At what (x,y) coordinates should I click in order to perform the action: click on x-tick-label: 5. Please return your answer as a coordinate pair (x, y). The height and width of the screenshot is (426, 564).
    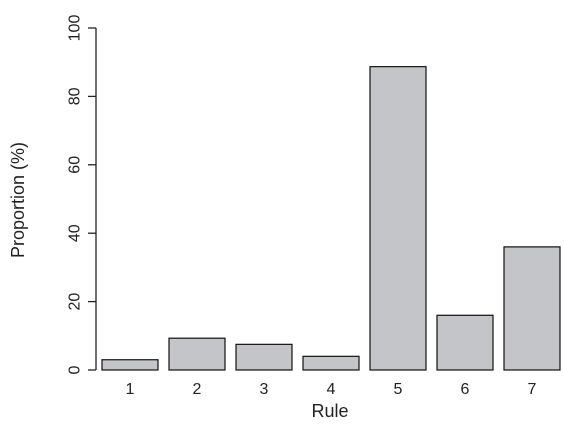
    Looking at the image, I should click on (398, 389).